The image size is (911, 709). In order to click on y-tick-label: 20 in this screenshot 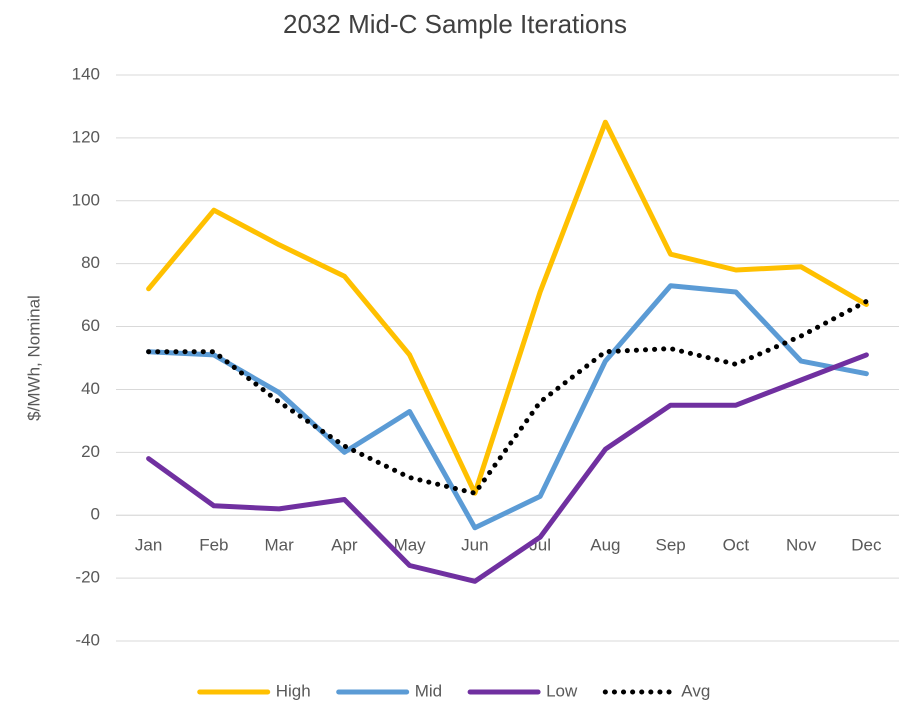, I will do `click(90, 451)`.